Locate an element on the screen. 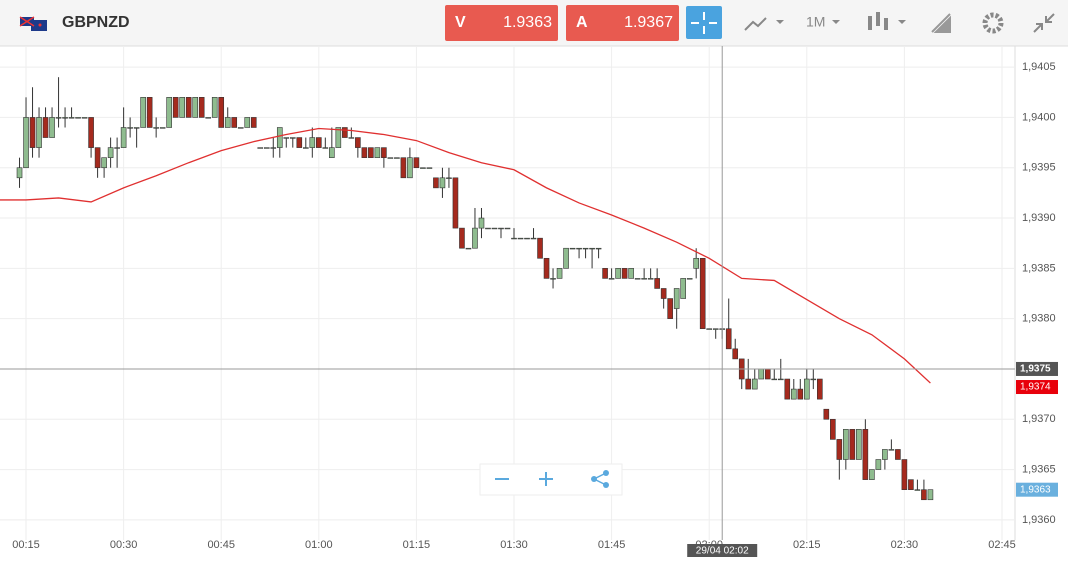 The height and width of the screenshot is (562, 1068). y-tick-label: 1,9405 is located at coordinates (1039, 67).